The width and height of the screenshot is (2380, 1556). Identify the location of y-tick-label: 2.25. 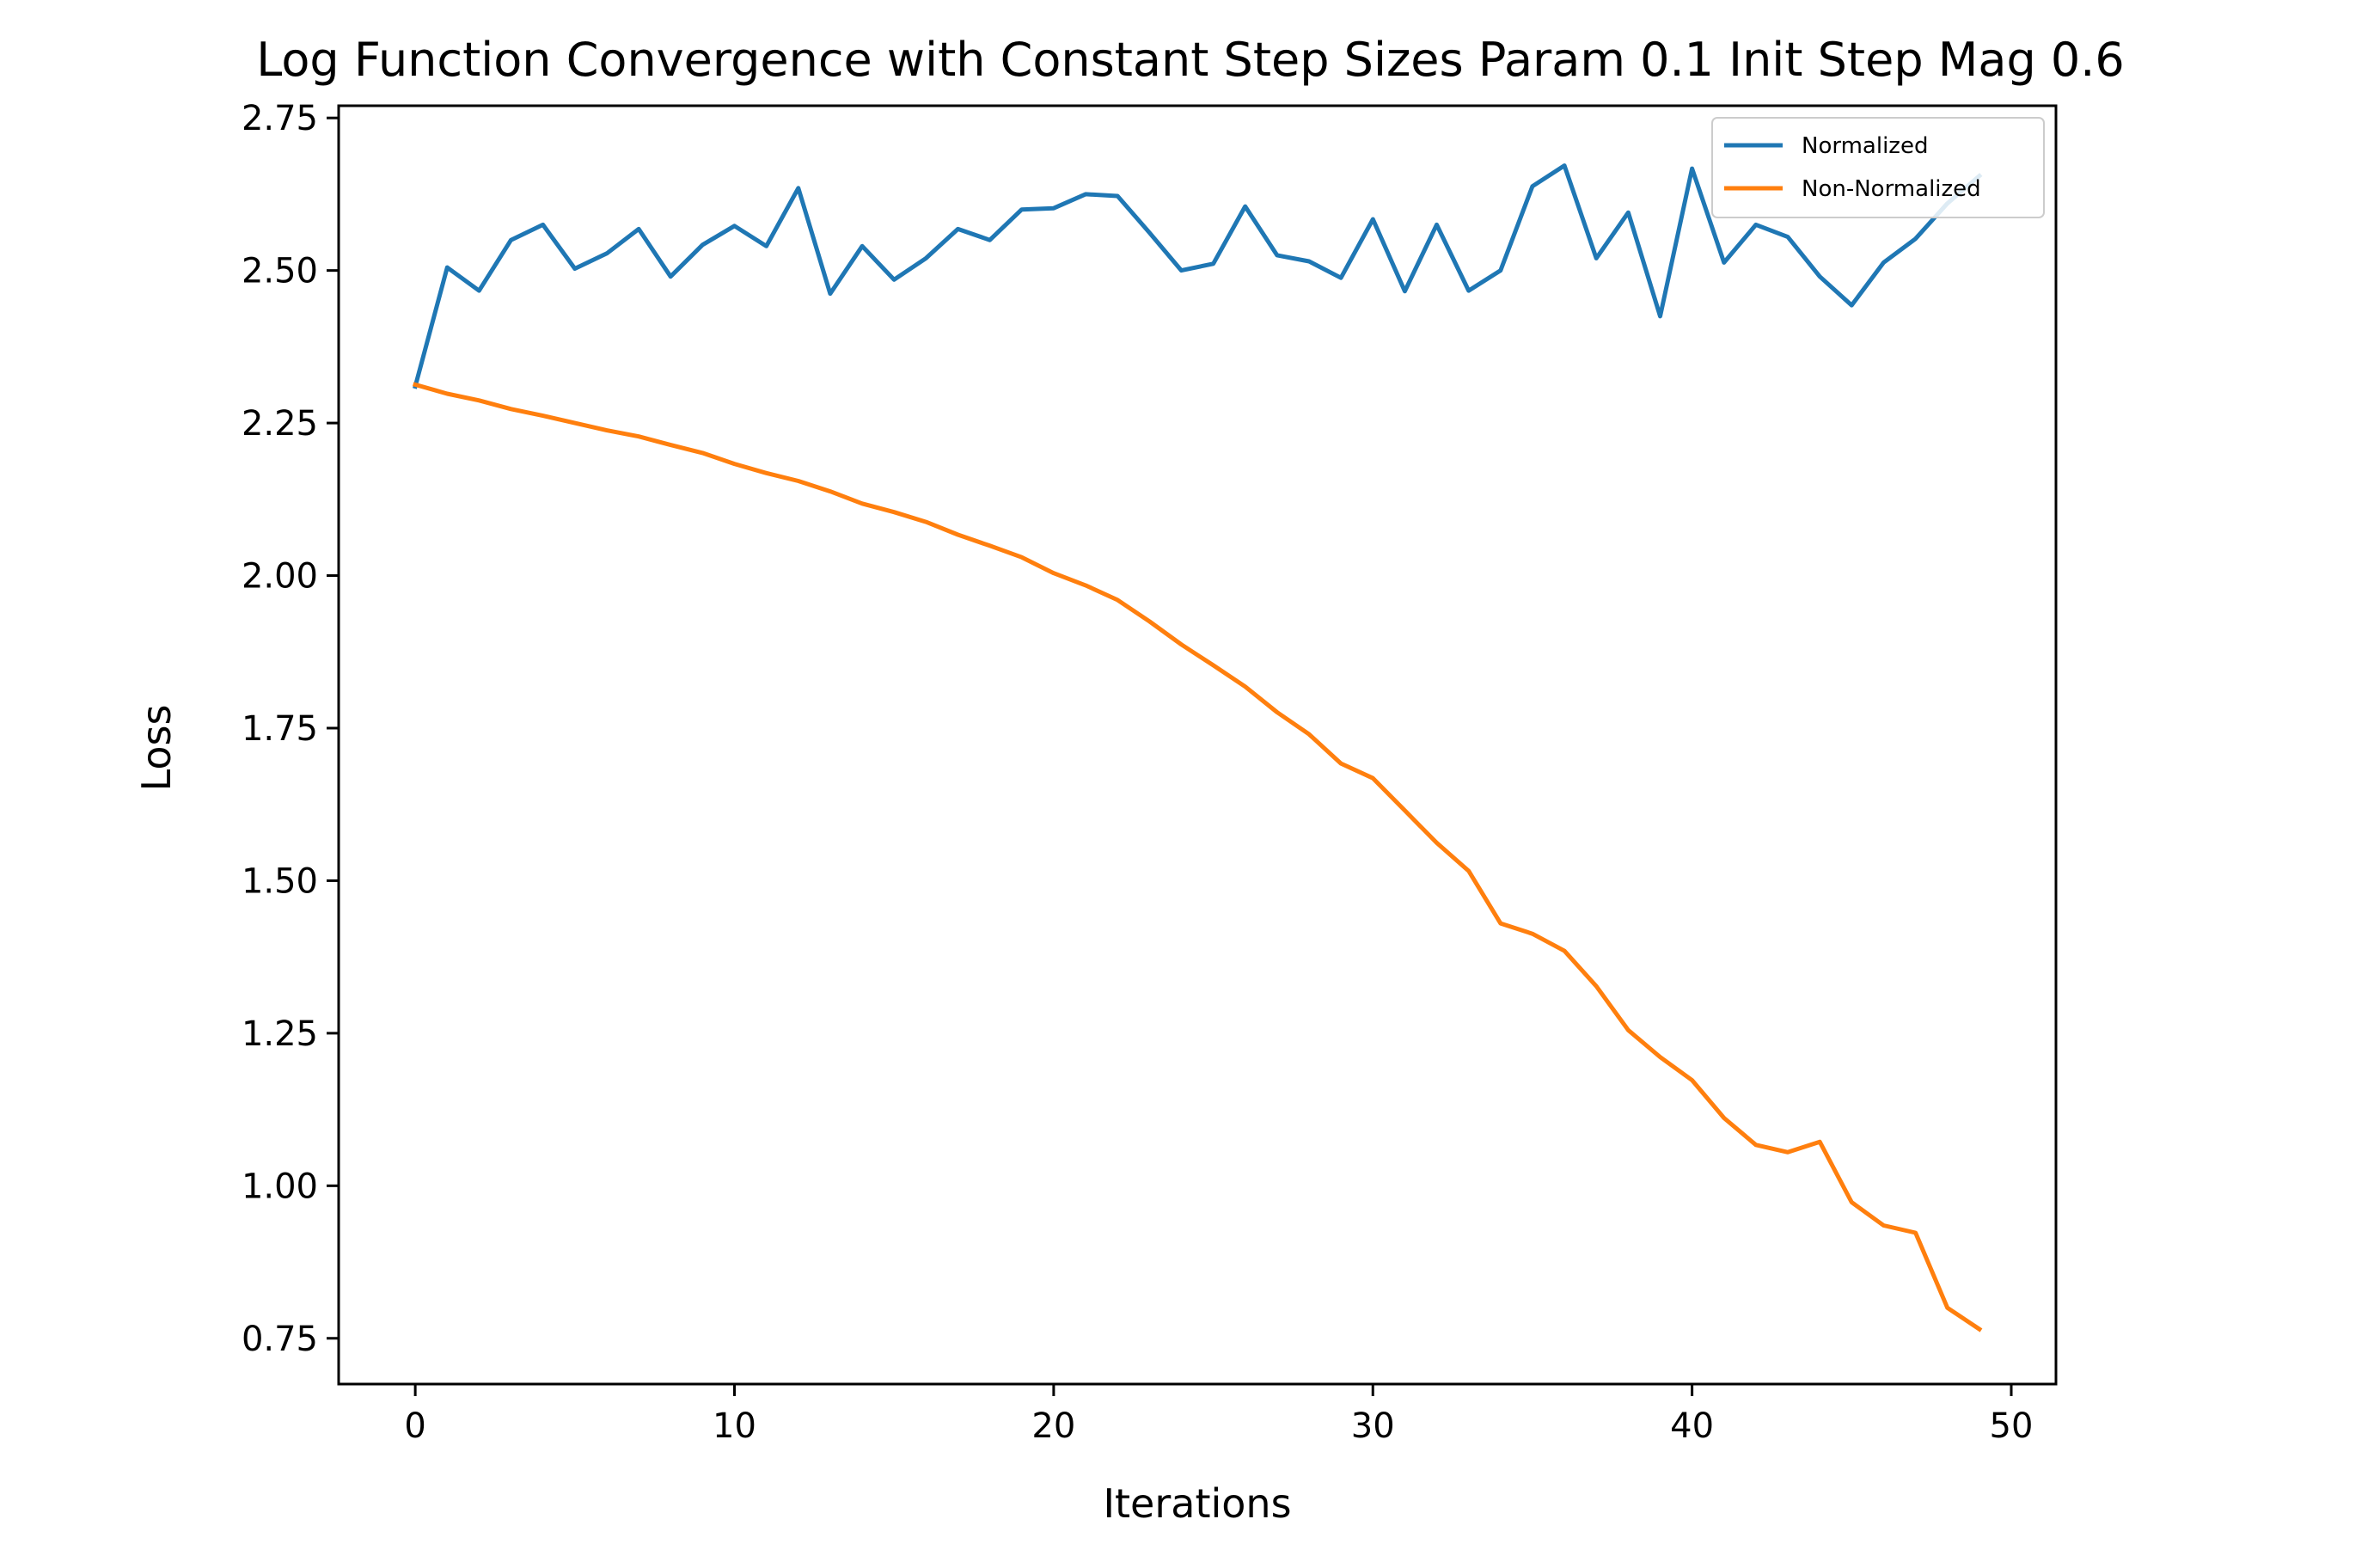
(280, 424).